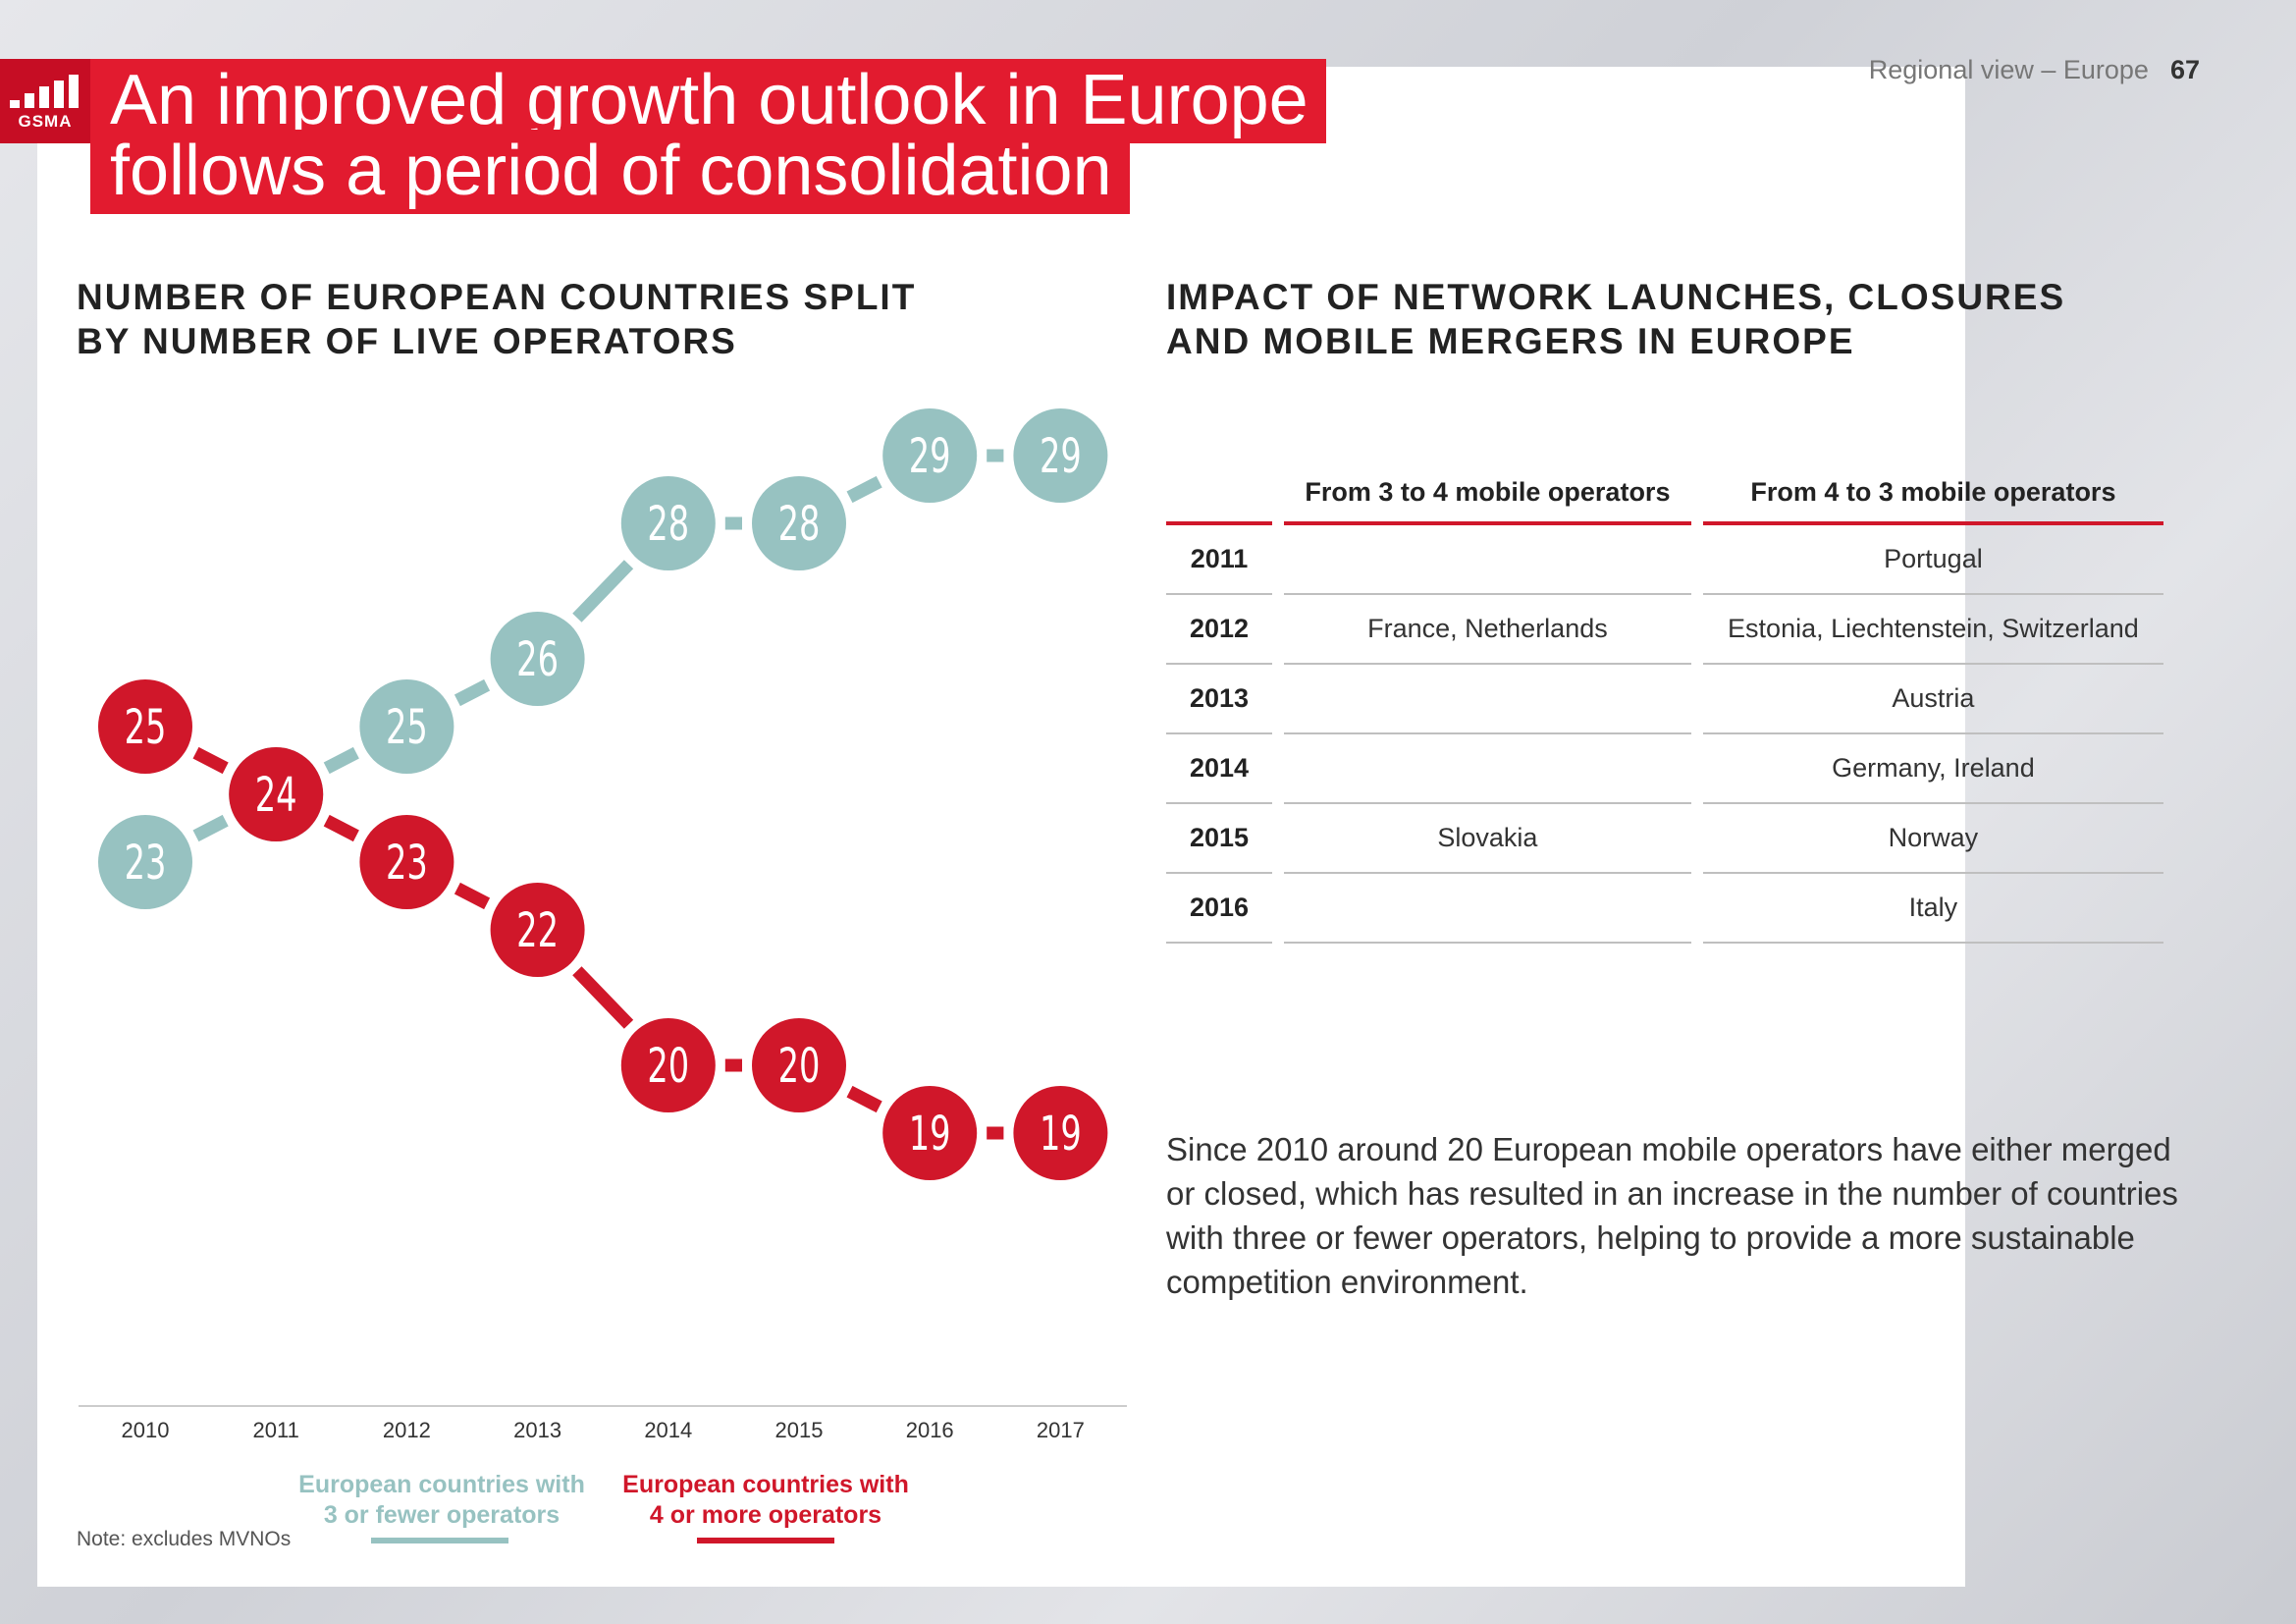 The height and width of the screenshot is (1624, 2296). I want to click on connector-four-or-more-2010-2011, so click(211, 760).